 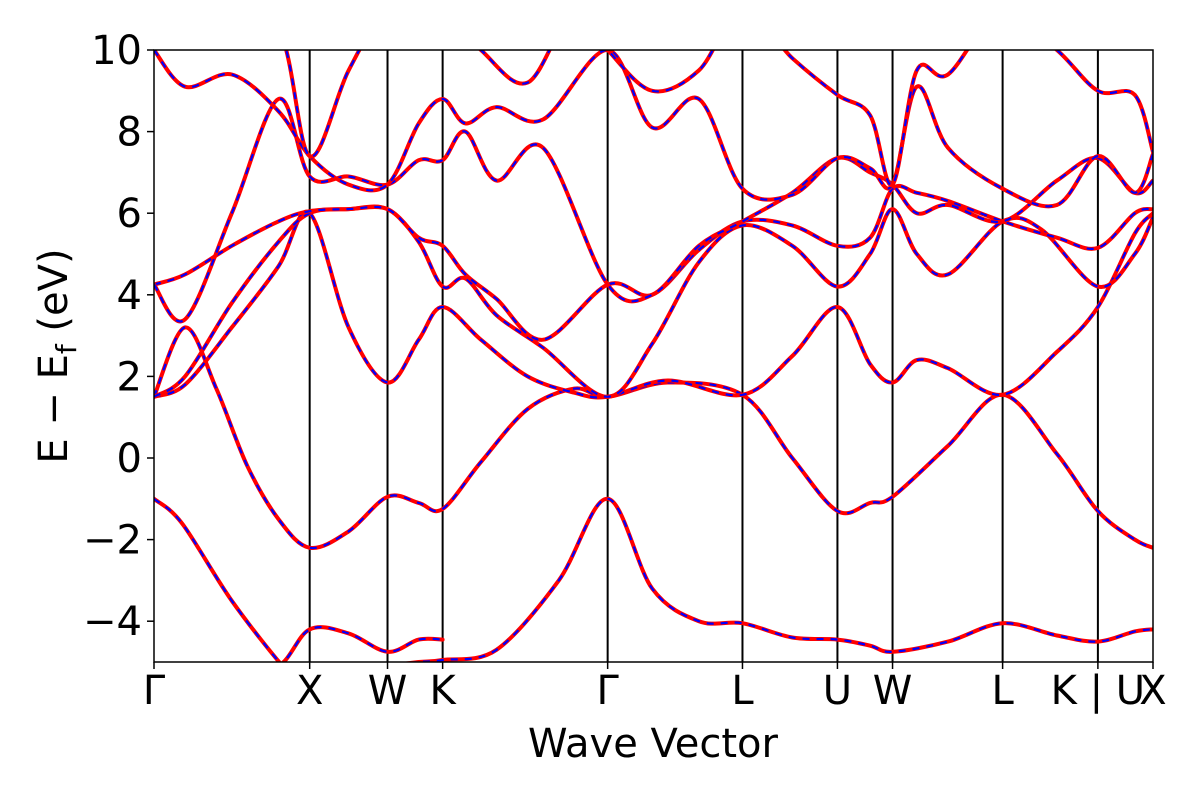 I want to click on svg-text: E − Ef (eV), so click(x=57, y=355).